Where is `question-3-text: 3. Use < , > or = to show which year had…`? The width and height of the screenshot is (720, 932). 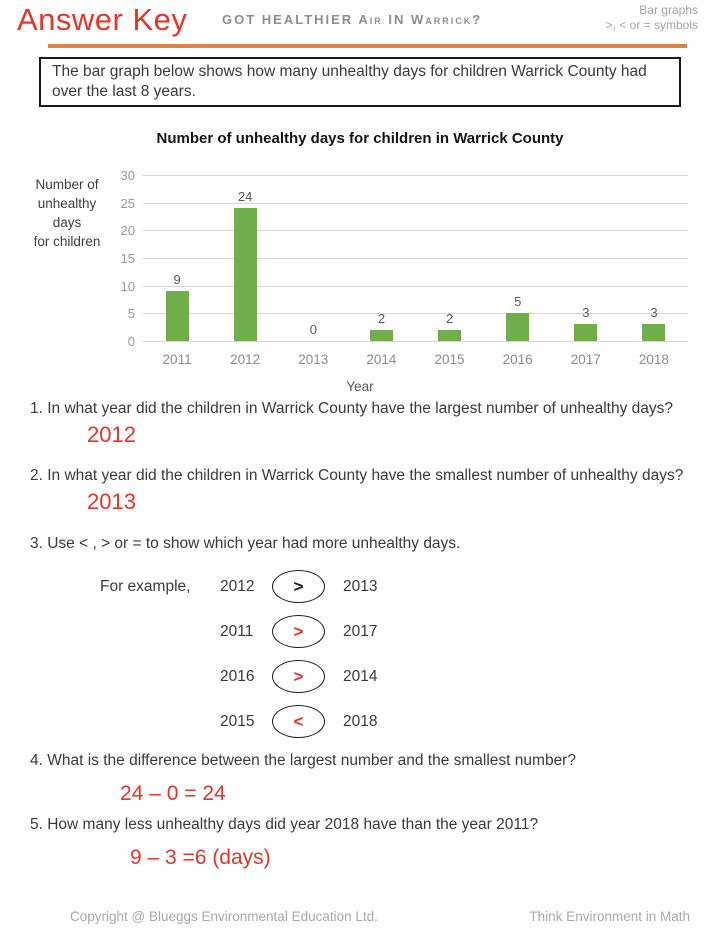
question-3-text: 3. Use < , > or = to show which year had… is located at coordinates (245, 543).